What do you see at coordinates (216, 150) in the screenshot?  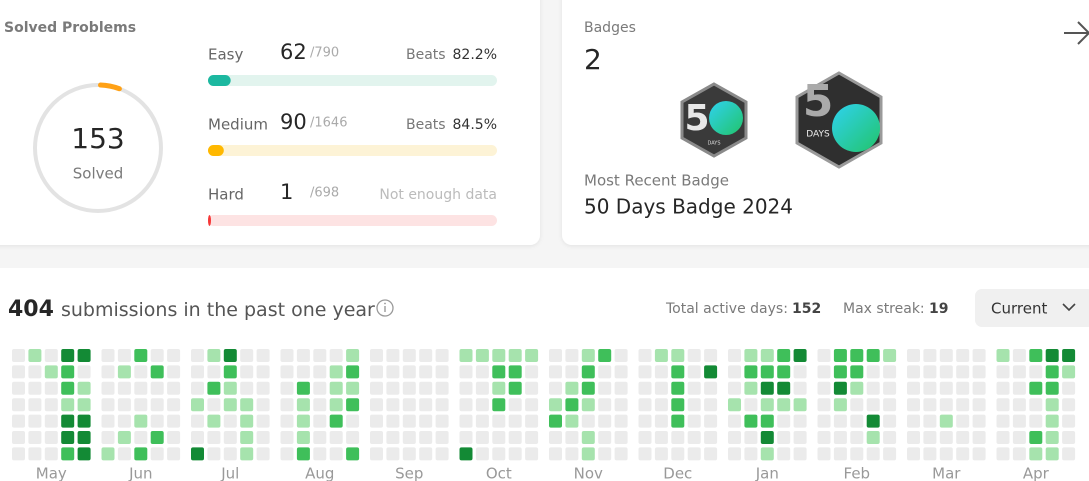 I see `progress-fill` at bounding box center [216, 150].